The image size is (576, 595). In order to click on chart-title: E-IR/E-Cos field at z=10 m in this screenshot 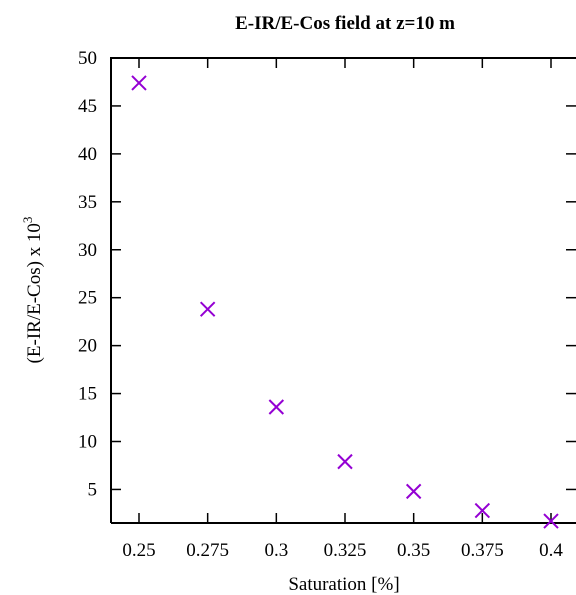, I will do `click(345, 23)`.